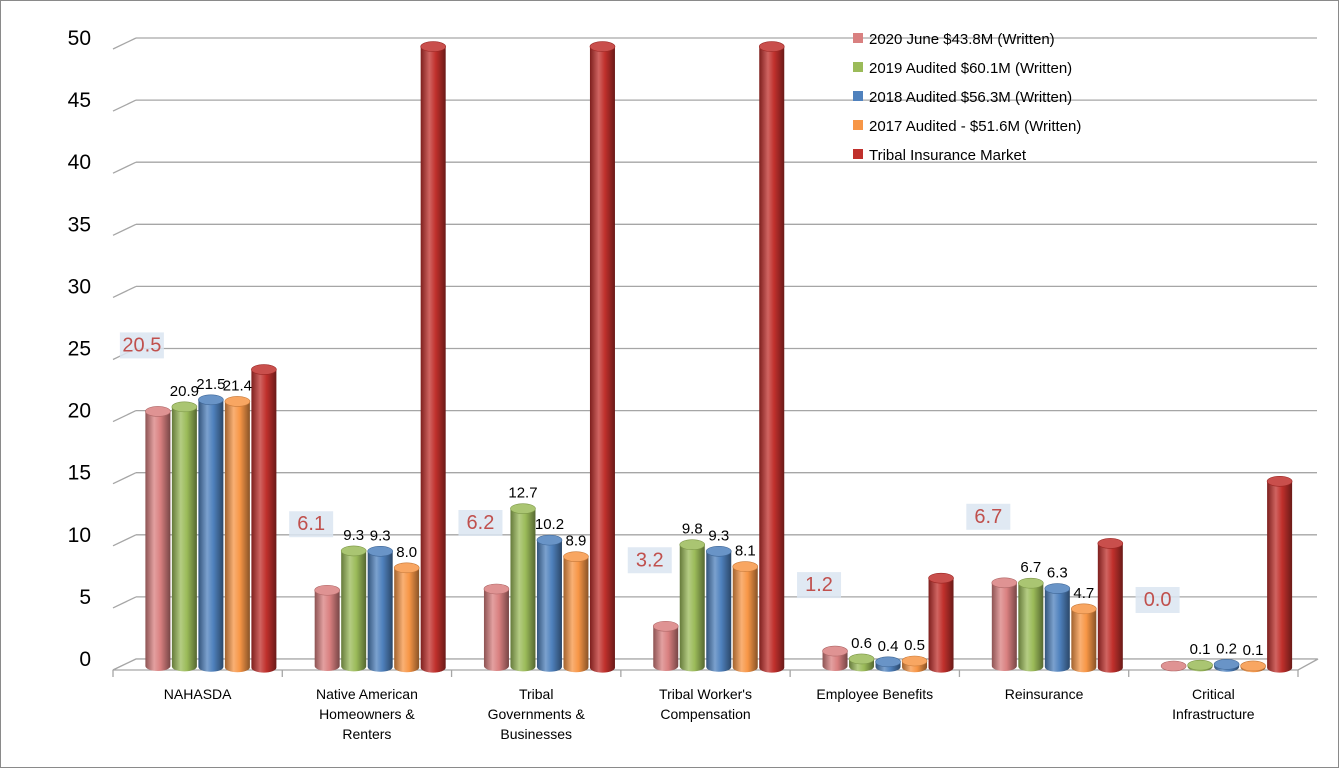 The height and width of the screenshot is (769, 1339). I want to click on y-tick-label: 10, so click(79, 535).